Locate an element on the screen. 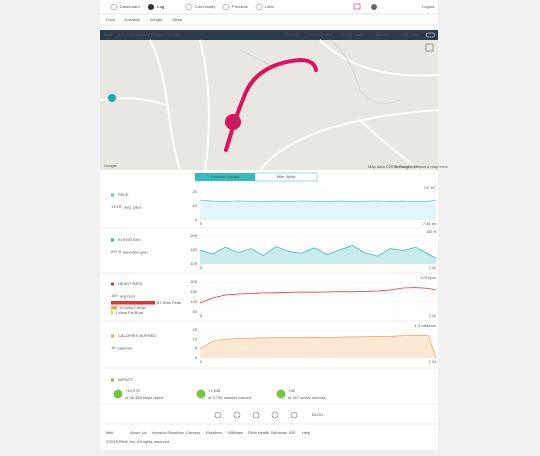  cart-icon is located at coordinates (357, 6).